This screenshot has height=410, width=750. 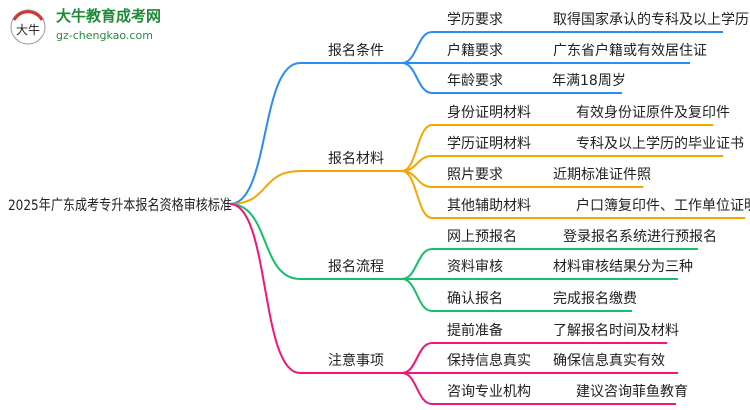 I want to click on leaf-label: 保持信息真实, so click(x=489, y=360).